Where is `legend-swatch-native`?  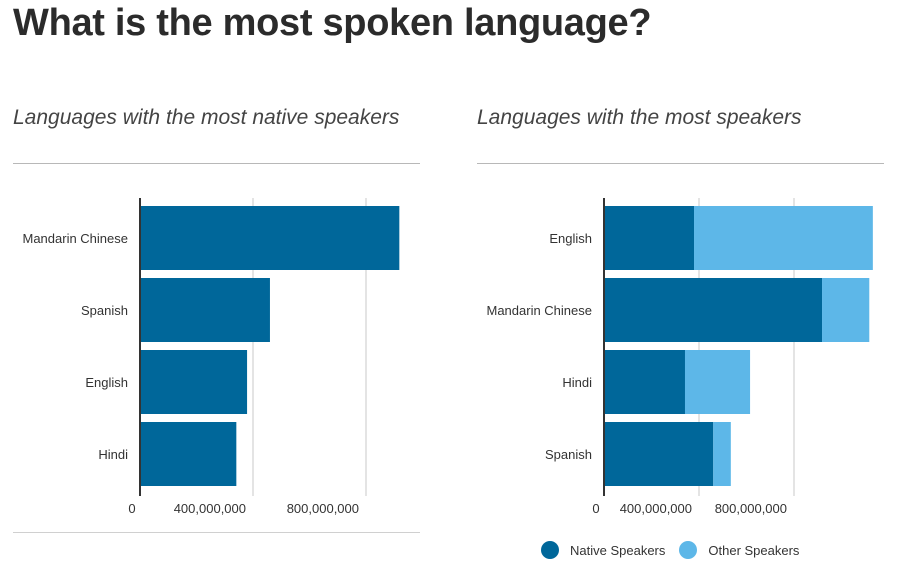
legend-swatch-native is located at coordinates (550, 550).